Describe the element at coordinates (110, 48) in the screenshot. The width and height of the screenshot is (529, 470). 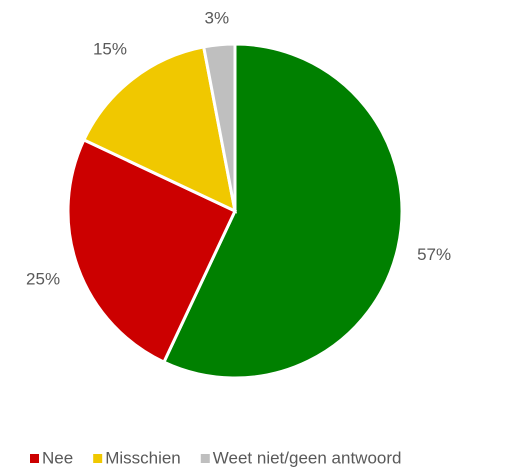
I see `data-label: 15%` at that location.